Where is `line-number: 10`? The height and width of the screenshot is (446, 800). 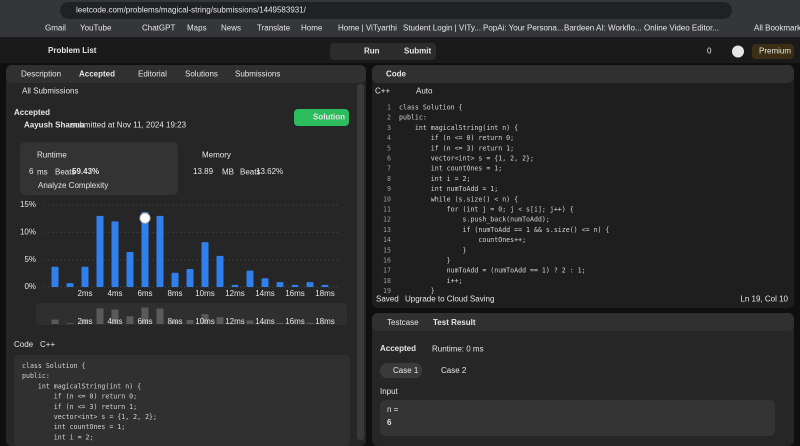 line-number: 10 is located at coordinates (387, 199).